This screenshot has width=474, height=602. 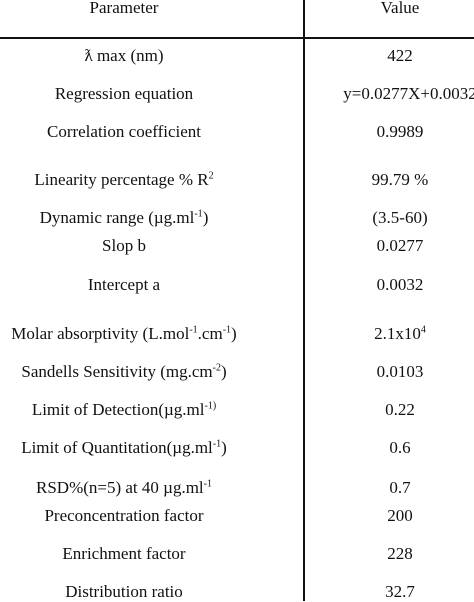 I want to click on value-correlation-coefficient: 0.9989, so click(x=400, y=131).